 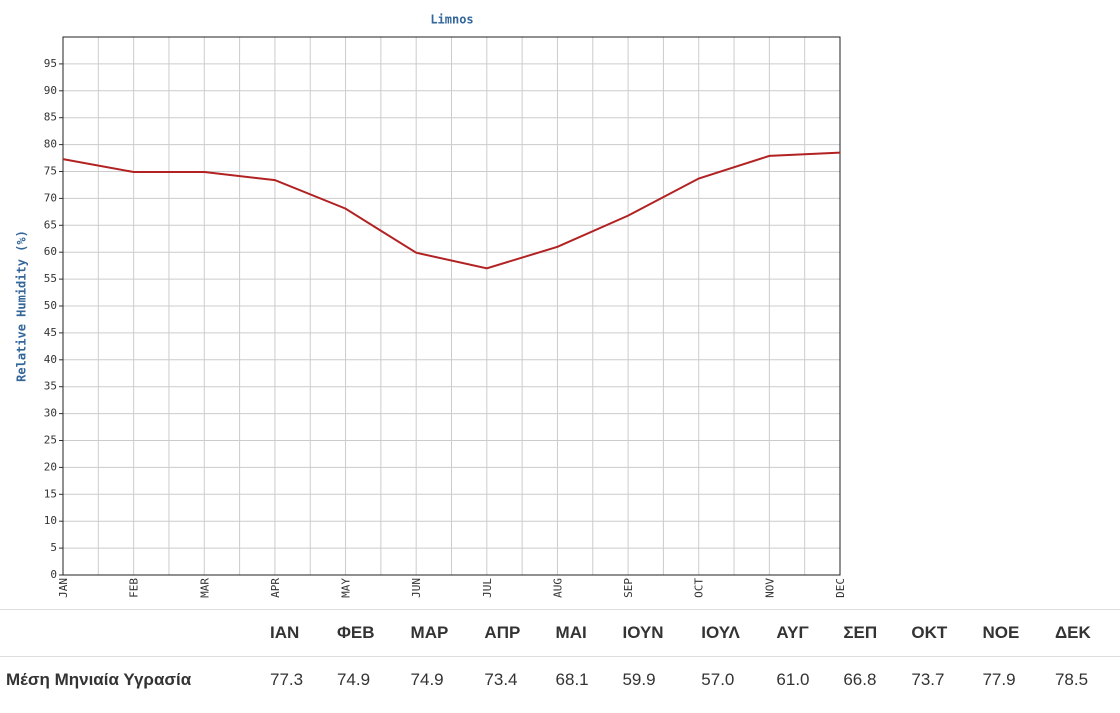 What do you see at coordinates (50, 440) in the screenshot?
I see `y-tick-label: 25` at bounding box center [50, 440].